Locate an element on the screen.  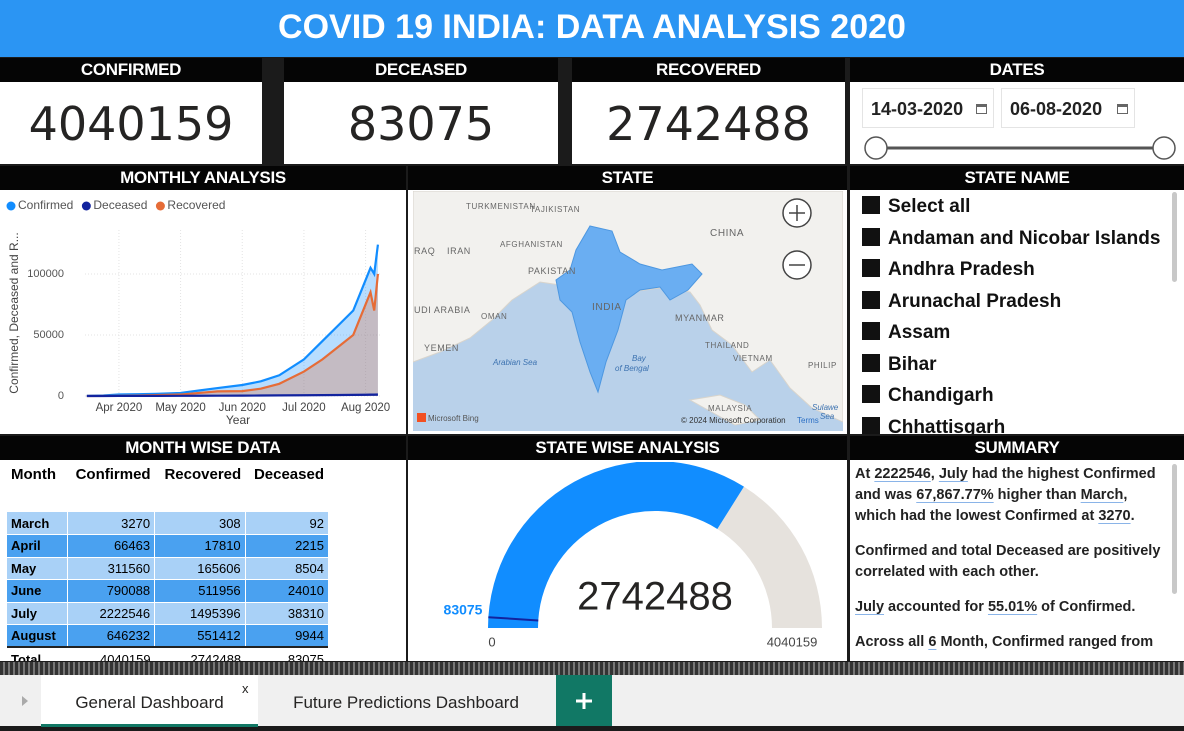
summary-text: of Confirmed. is located at coordinates (1086, 607).